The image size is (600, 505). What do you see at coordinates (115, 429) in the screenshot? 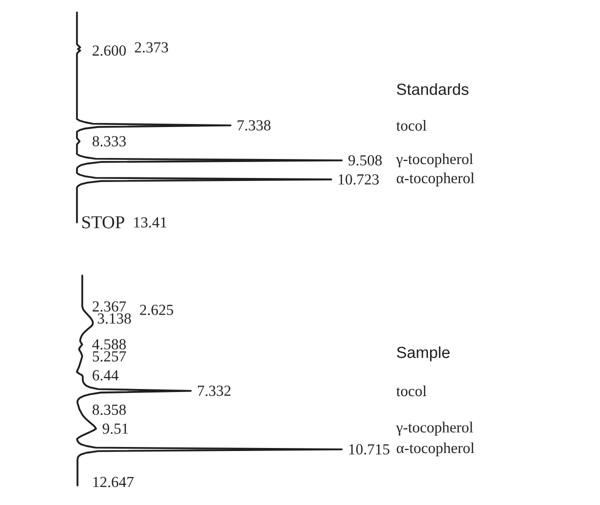
I see `y-tick-label: 9.51` at bounding box center [115, 429].